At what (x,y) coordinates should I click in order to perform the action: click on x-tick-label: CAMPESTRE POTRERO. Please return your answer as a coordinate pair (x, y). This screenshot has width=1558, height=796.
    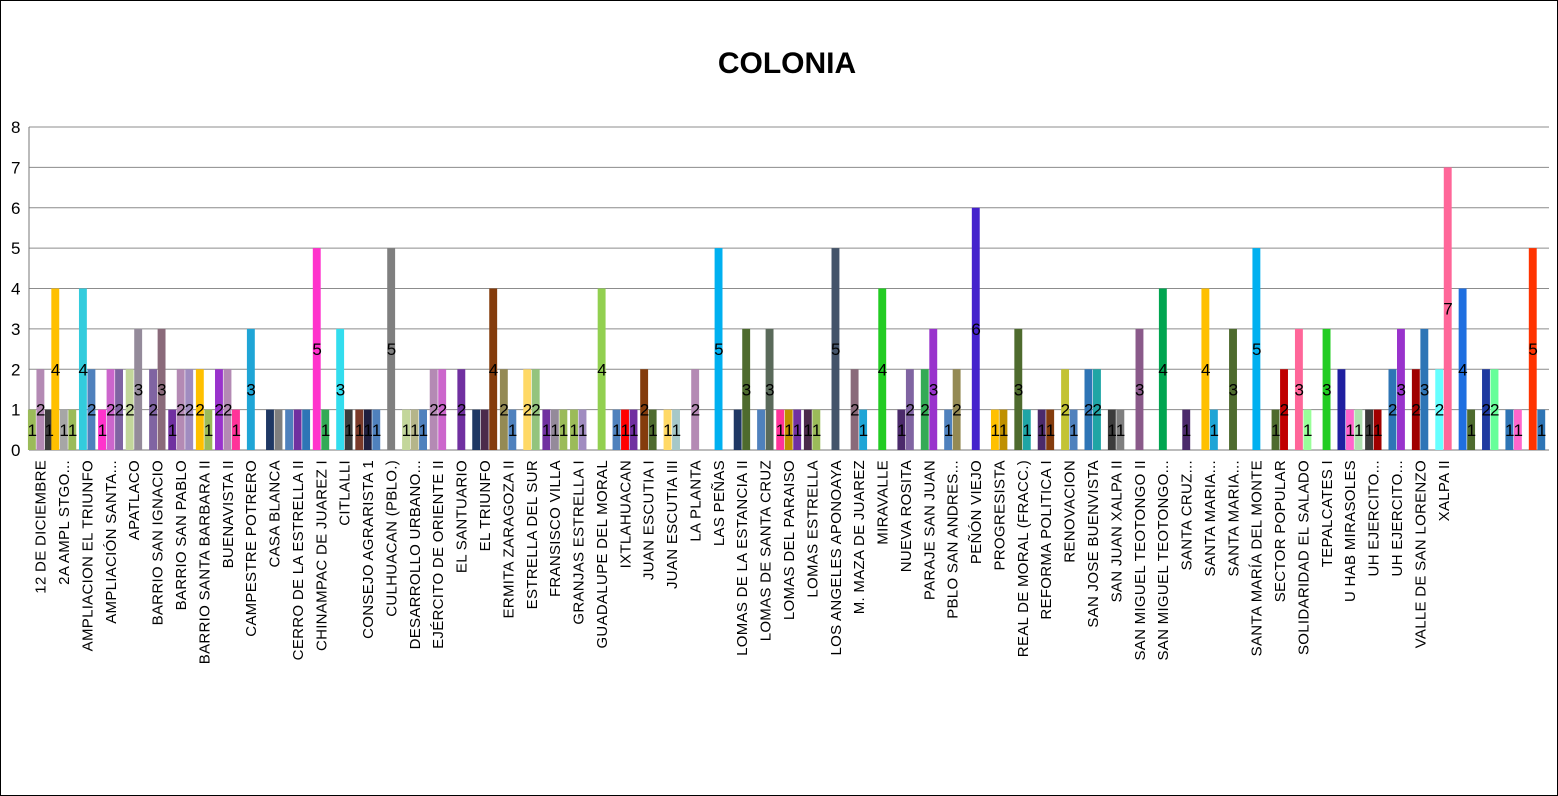
    Looking at the image, I should click on (251, 548).